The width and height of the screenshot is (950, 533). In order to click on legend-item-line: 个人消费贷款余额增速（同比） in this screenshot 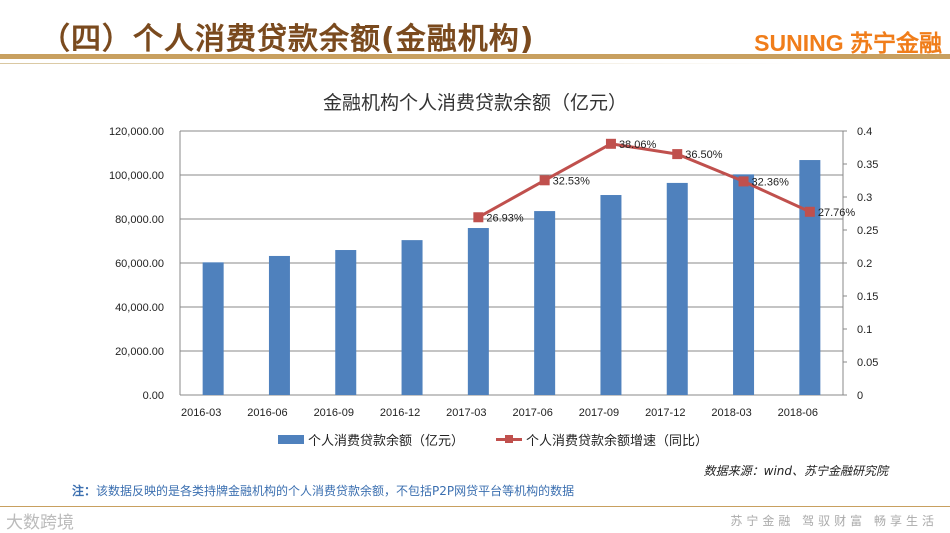, I will do `click(602, 439)`.